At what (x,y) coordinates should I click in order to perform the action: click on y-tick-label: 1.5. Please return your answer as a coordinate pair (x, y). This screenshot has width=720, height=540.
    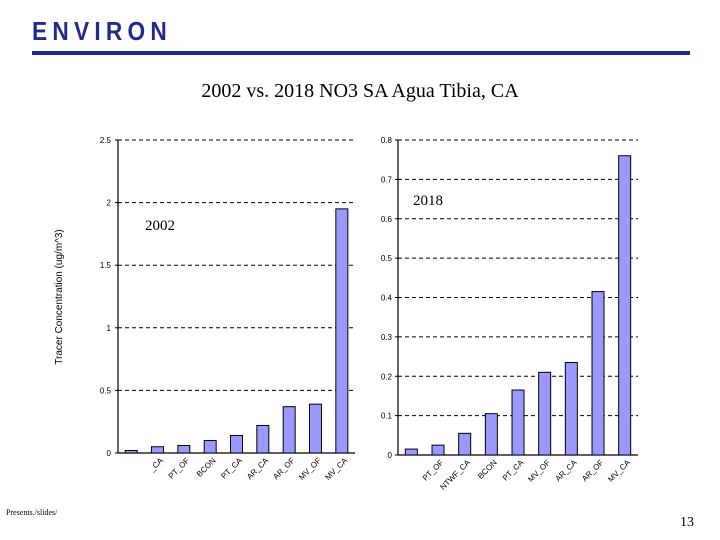
    Looking at the image, I should click on (106, 265).